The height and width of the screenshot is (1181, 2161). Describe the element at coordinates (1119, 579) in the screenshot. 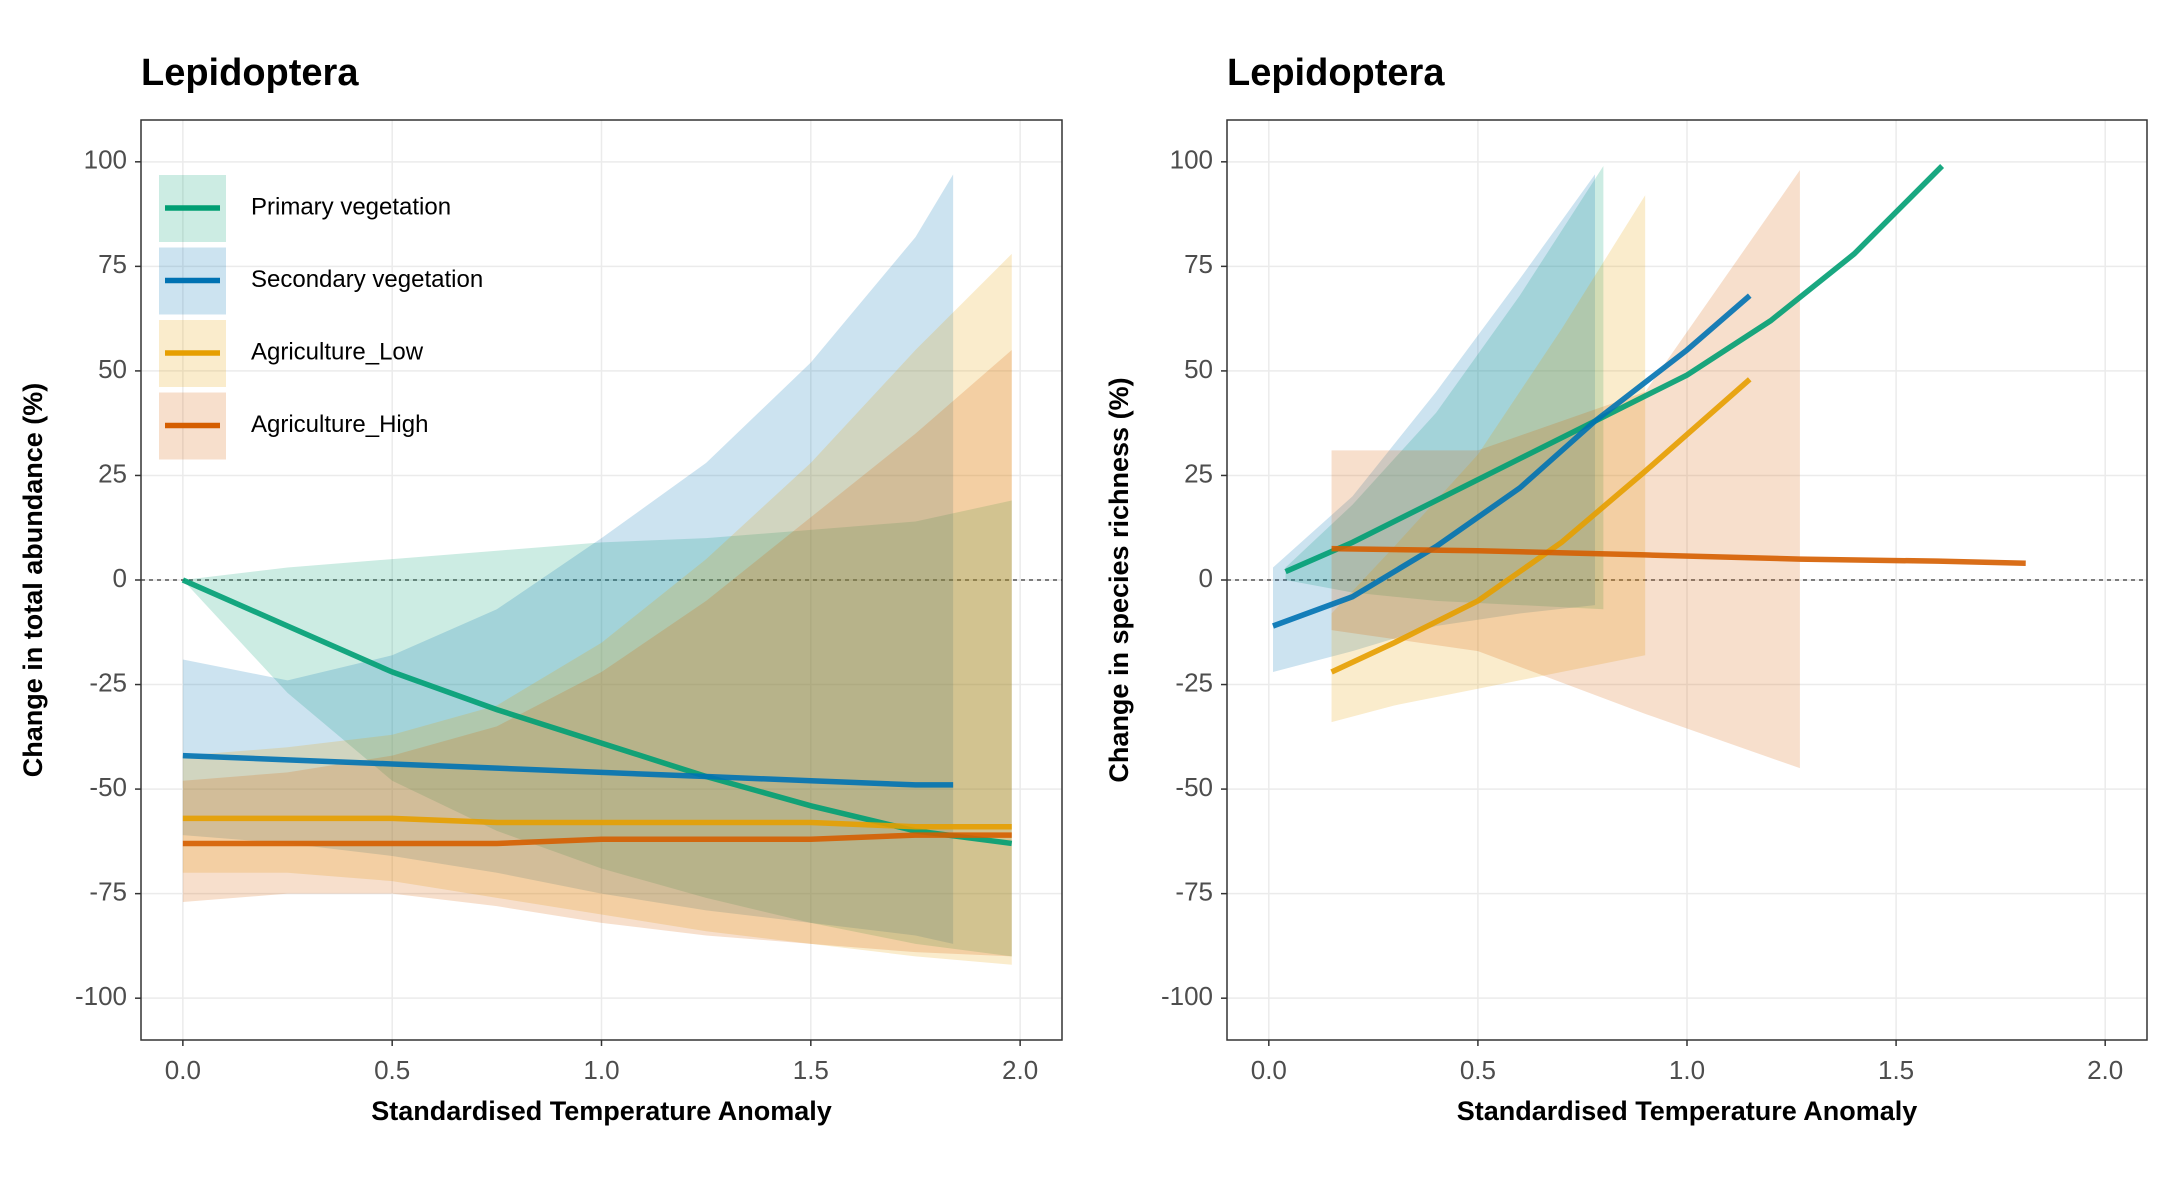

I see `y-axis-title: Change in species richness (%)` at that location.